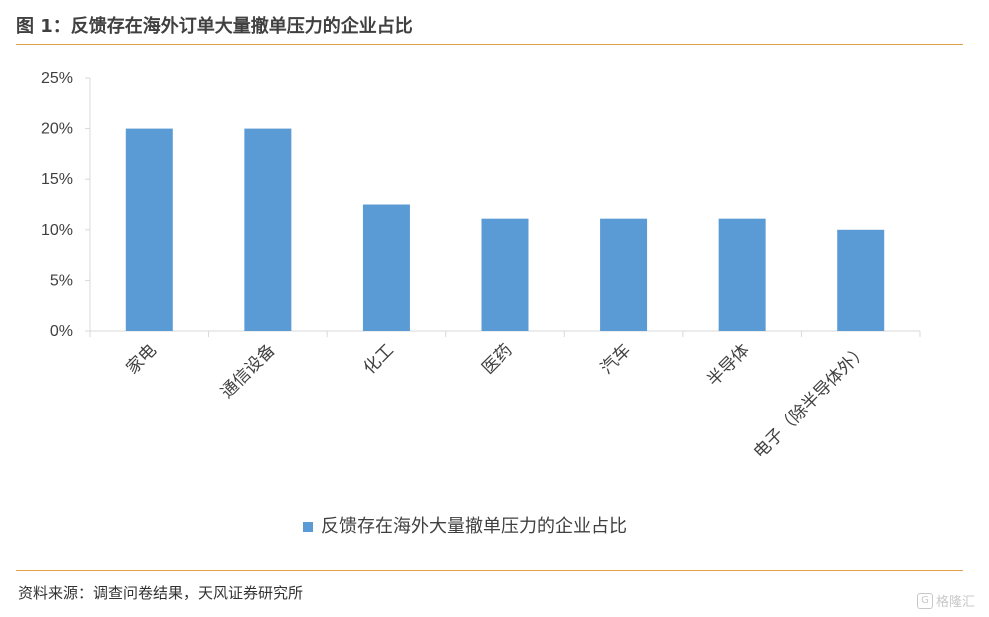 The width and height of the screenshot is (989, 617). What do you see at coordinates (248, 371) in the screenshot?
I see `x-category-label: 通信设备` at bounding box center [248, 371].